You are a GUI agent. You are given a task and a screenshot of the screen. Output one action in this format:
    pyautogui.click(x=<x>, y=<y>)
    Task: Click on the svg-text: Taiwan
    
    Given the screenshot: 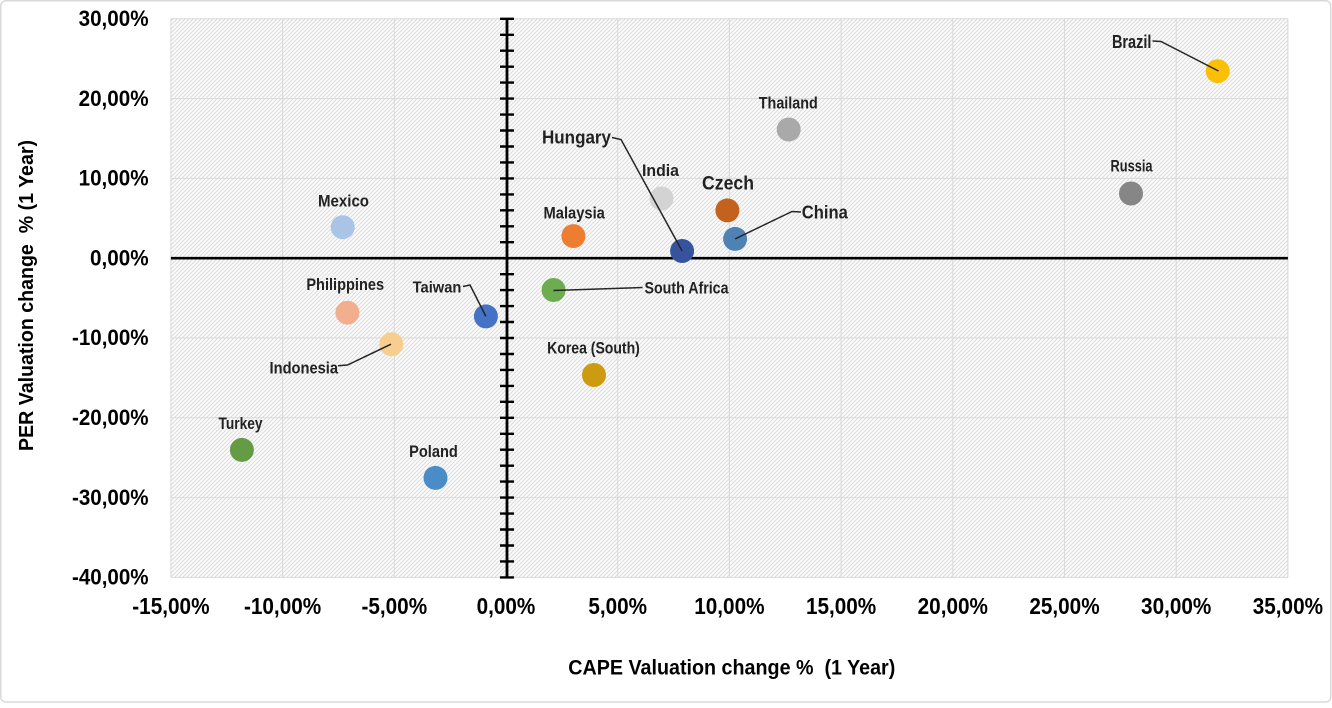 What is the action you would take?
    pyautogui.click(x=437, y=288)
    